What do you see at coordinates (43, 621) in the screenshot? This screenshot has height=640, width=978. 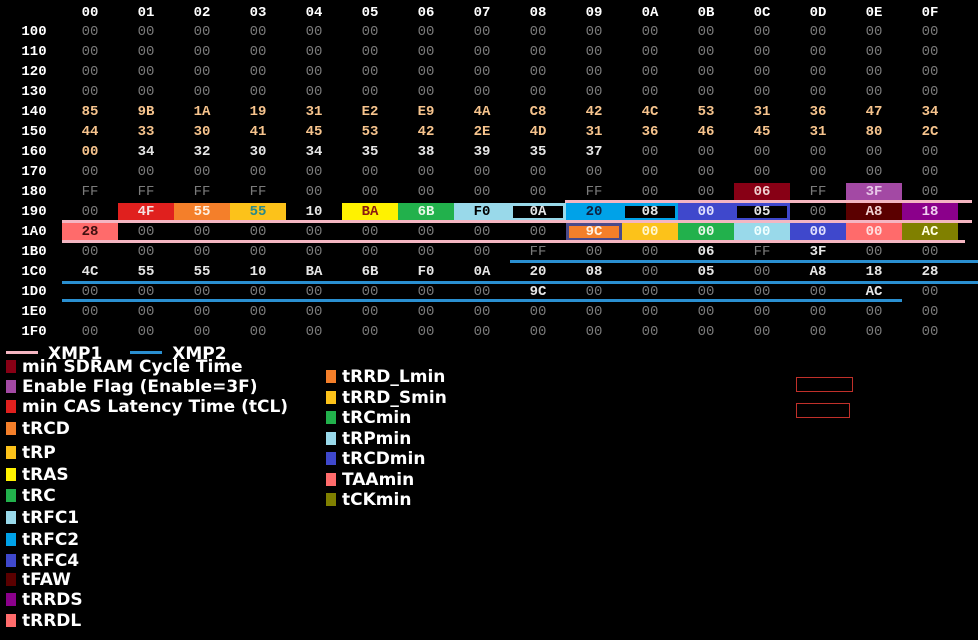 I see `legend-item: tRRDL` at bounding box center [43, 621].